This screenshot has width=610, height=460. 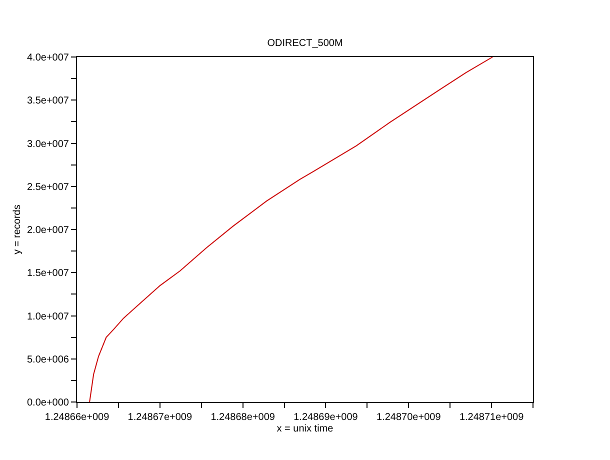 What do you see at coordinates (48, 403) in the screenshot?
I see `y-tick-label: 0.0e+000` at bounding box center [48, 403].